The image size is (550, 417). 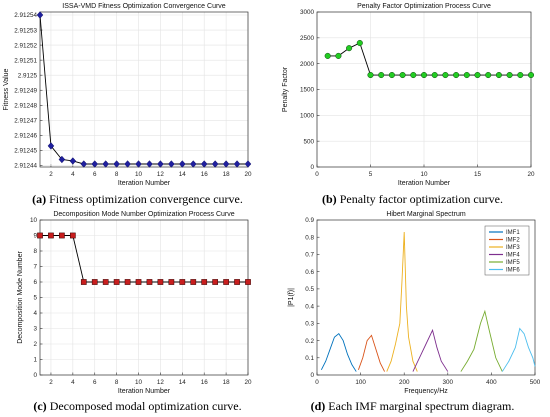 What do you see at coordinates (513, 248) in the screenshot?
I see `legend-label: IMF3` at bounding box center [513, 248].